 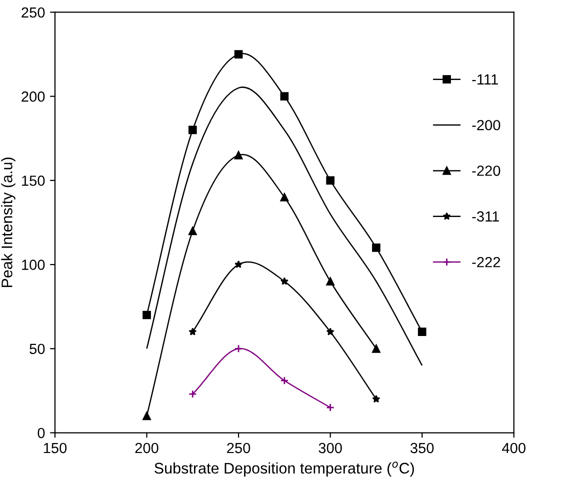 I want to click on legend-label: -222, so click(x=486, y=262).